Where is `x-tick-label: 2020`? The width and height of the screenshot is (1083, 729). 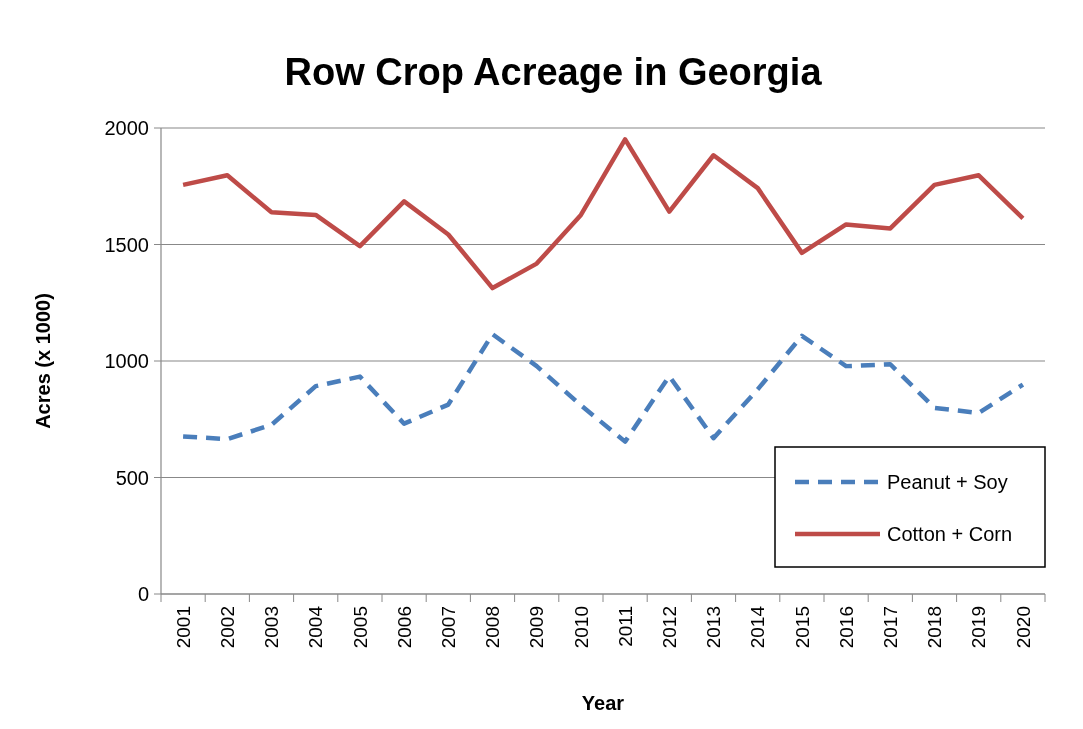
x-tick-label: 2020 is located at coordinates (1023, 627).